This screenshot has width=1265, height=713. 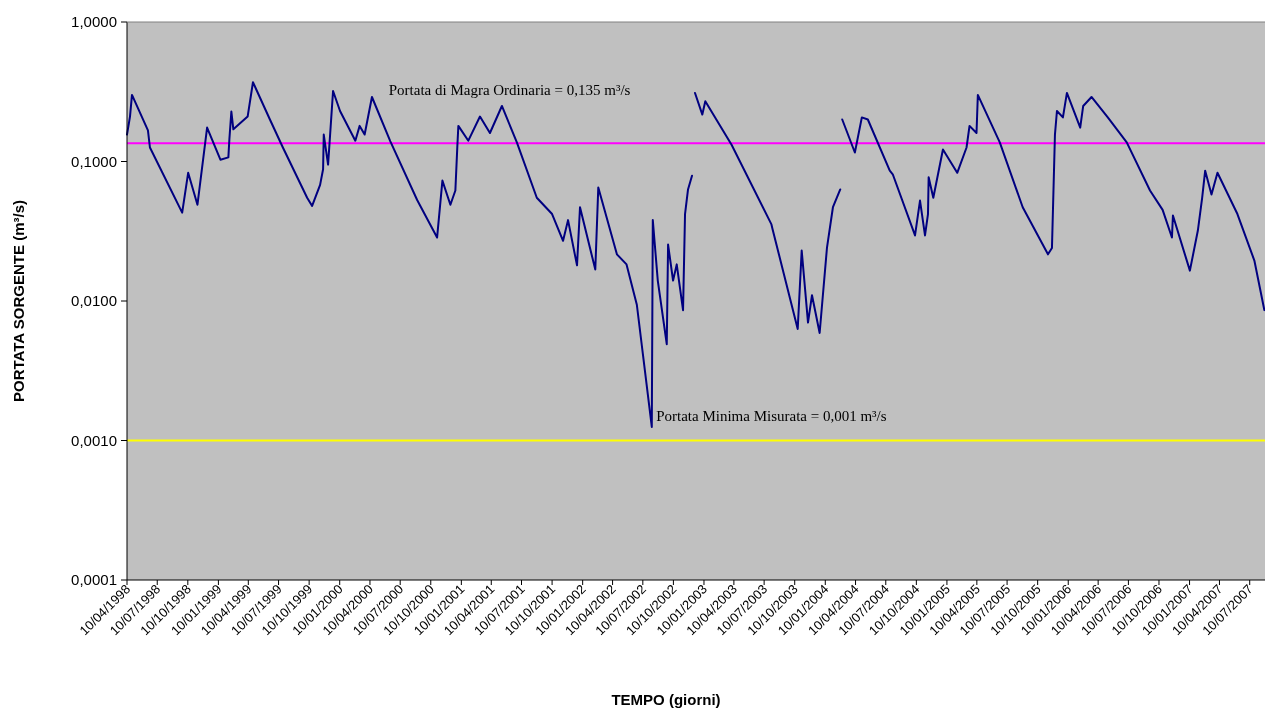 What do you see at coordinates (509, 90) in the screenshot?
I see `ref-line-label: Portata di Magra Ordinaria = 0,135 m³/s` at bounding box center [509, 90].